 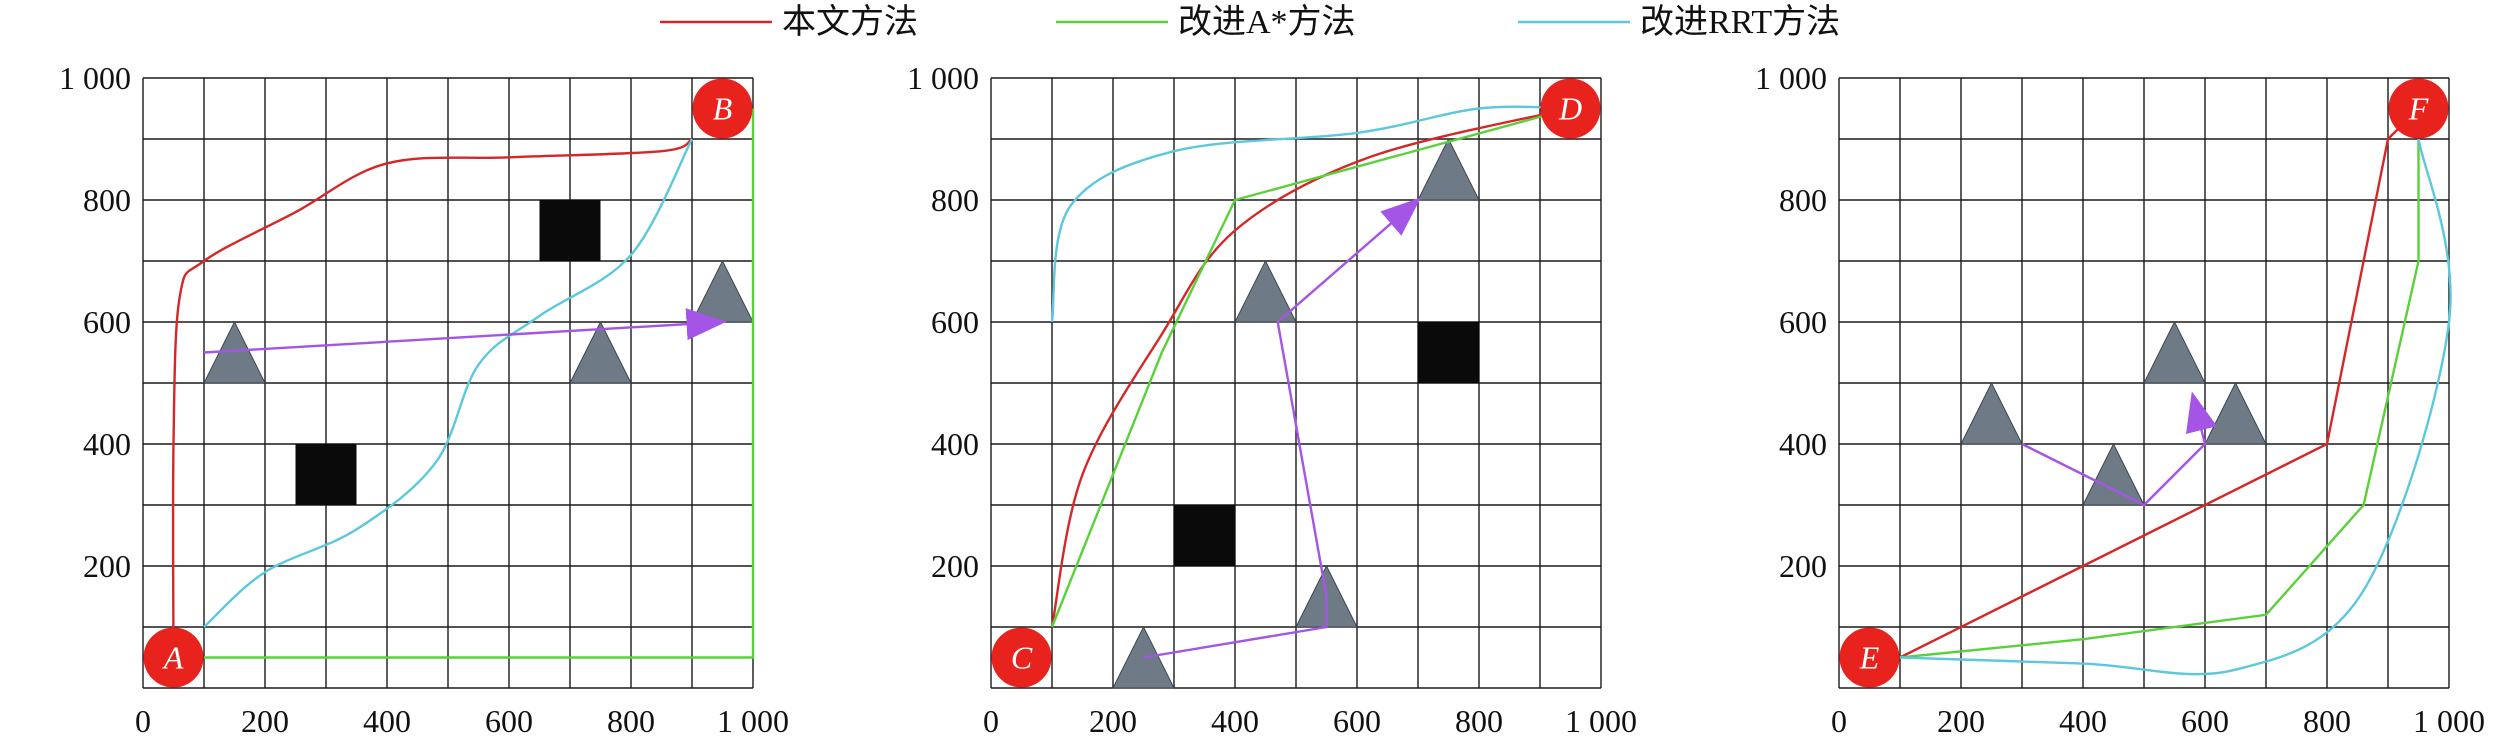 I want to click on goal-label: D, so click(x=1570, y=109).